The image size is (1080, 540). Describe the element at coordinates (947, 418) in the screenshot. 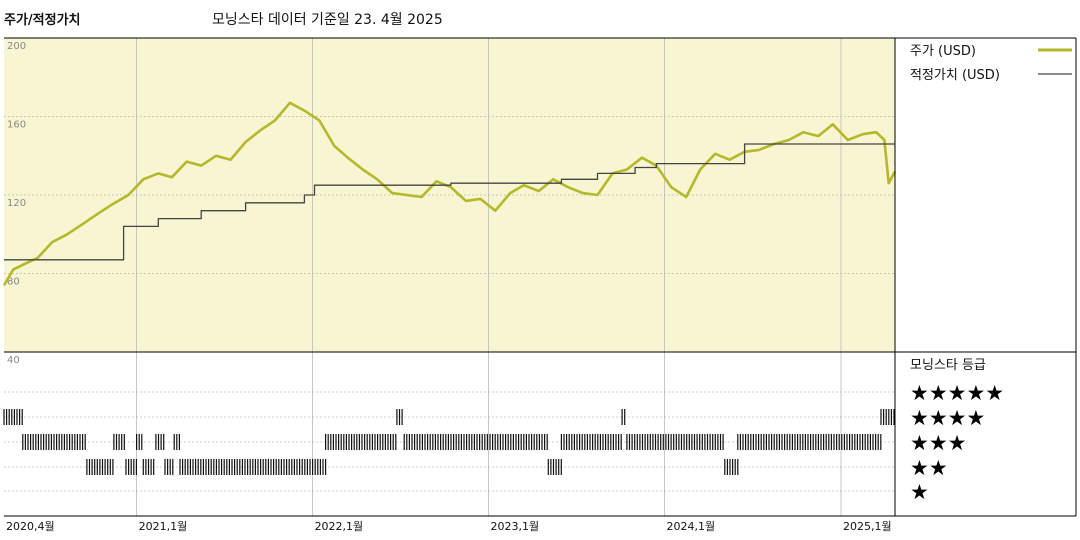

I see `rating-level-4-star: ★★★★` at that location.